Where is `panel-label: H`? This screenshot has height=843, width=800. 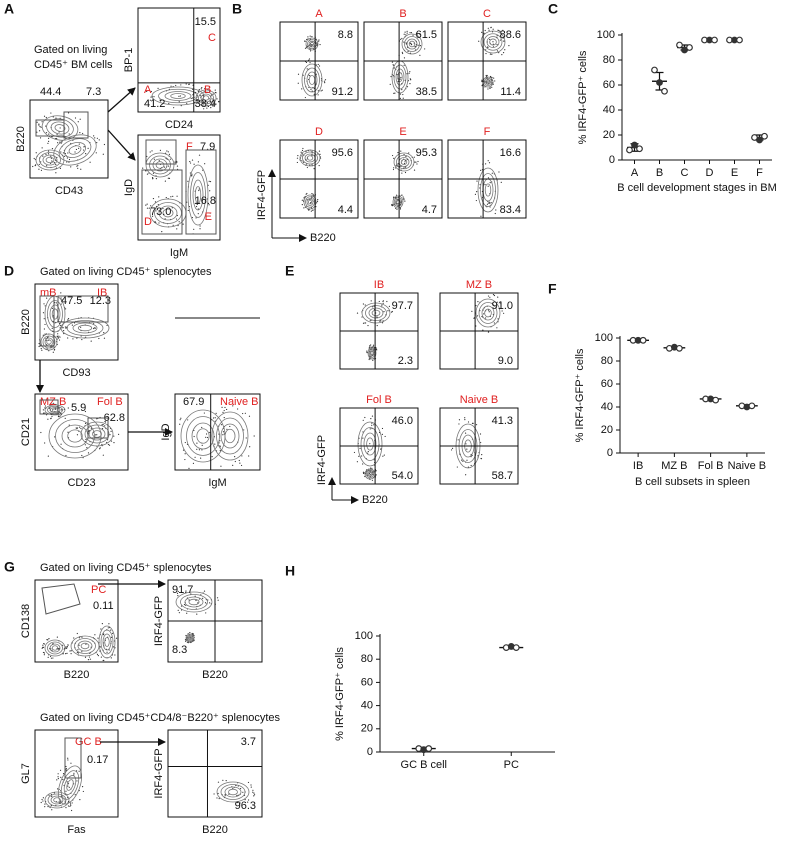 panel-label: H is located at coordinates (290, 571).